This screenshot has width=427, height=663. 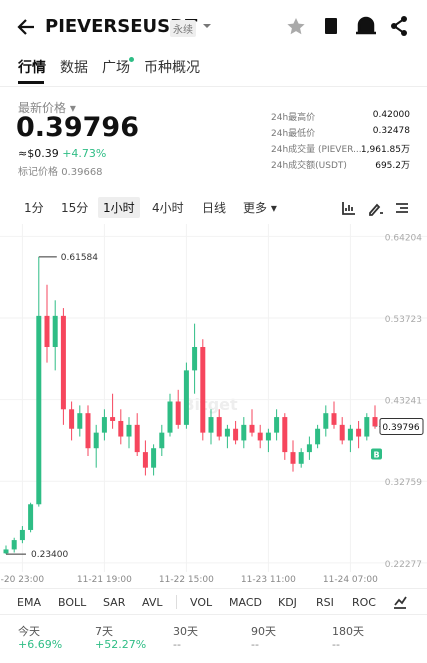 I want to click on tab: 广场, so click(x=116, y=68).